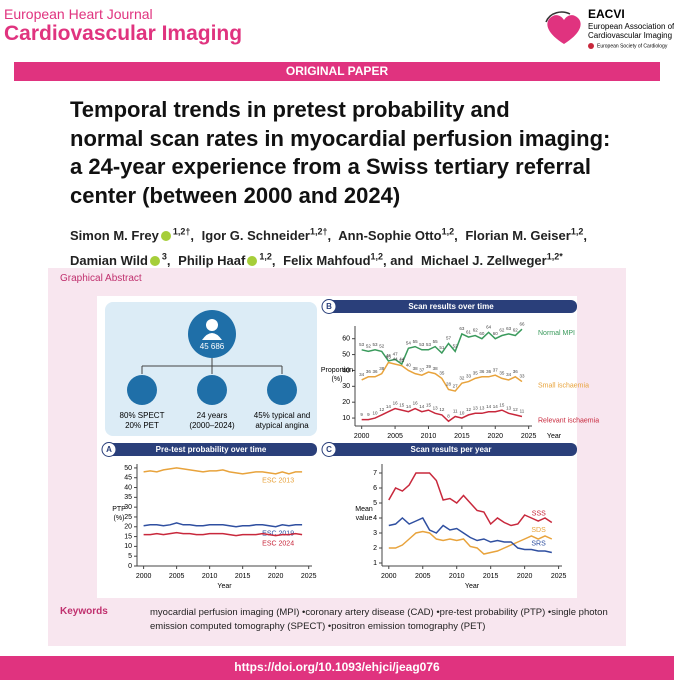 The height and width of the screenshot is (680, 674). I want to click on author: Ann-Sophie Otto1,2,, so click(399, 235).